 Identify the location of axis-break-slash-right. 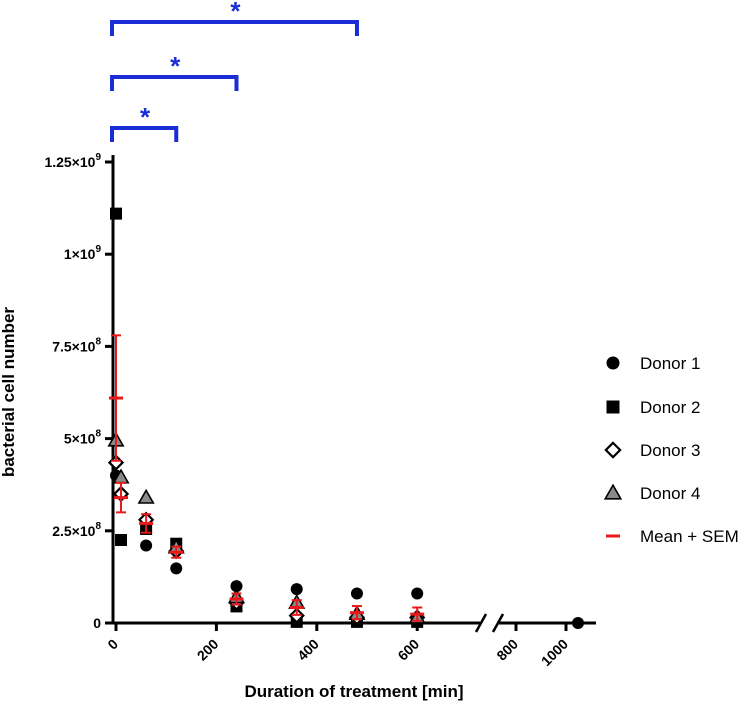
(498, 623).